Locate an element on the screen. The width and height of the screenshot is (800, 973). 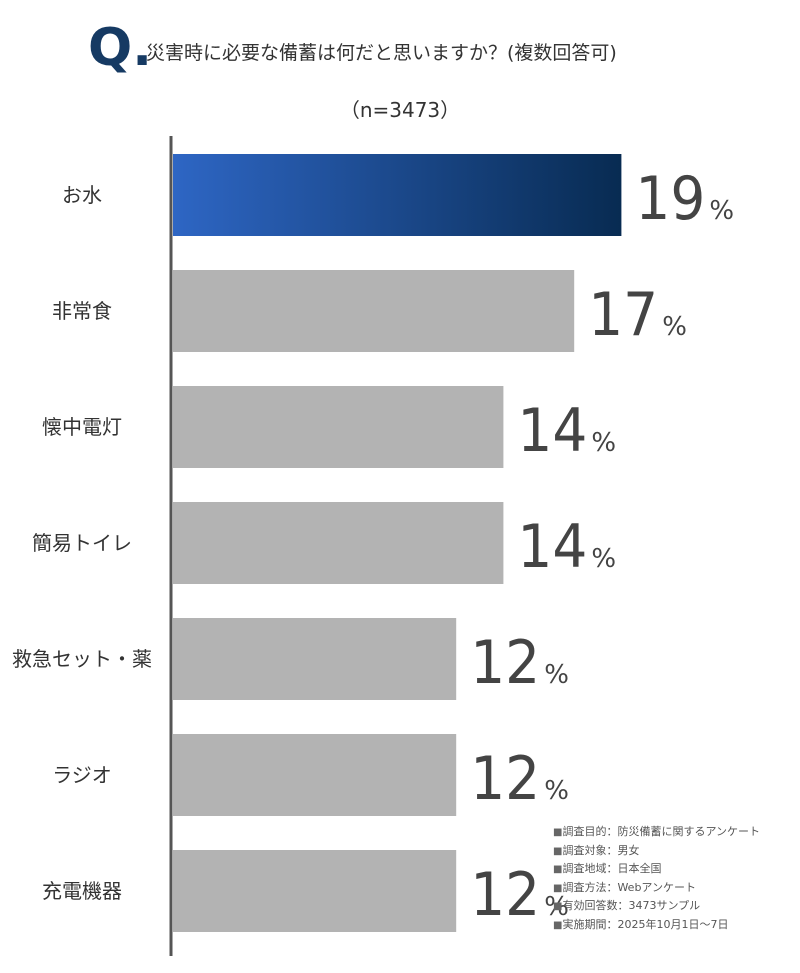
note-line: ■実施期間：2025年10月1日～7日 is located at coordinates (641, 924).